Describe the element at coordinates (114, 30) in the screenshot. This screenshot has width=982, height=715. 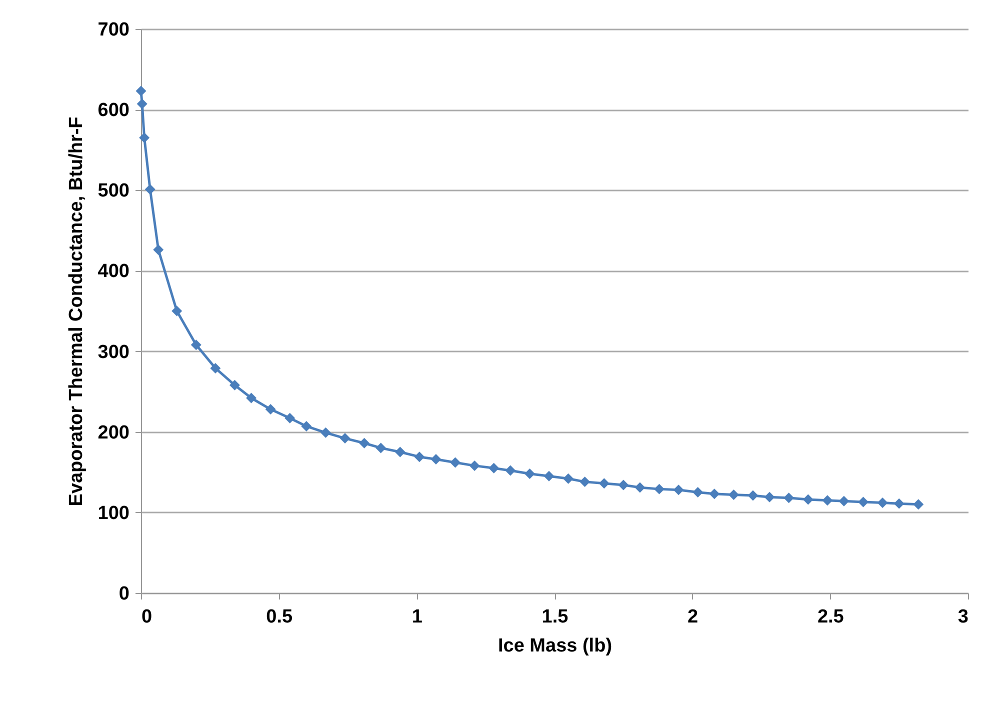
I see `y-tick-label: 700` at that location.